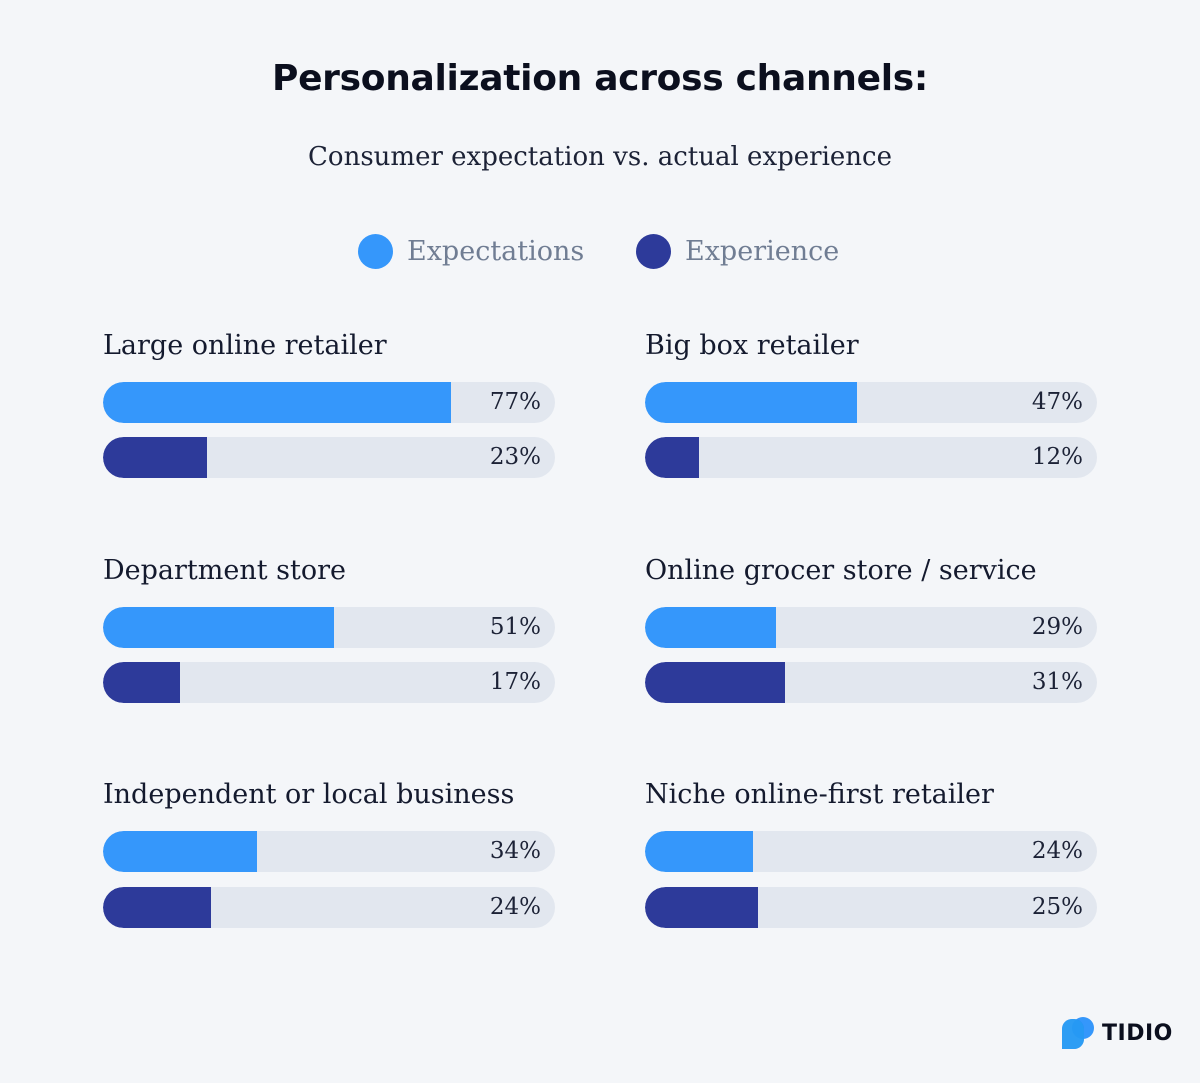  Describe the element at coordinates (225, 570) in the screenshot. I see `panel-title: Department store` at that location.